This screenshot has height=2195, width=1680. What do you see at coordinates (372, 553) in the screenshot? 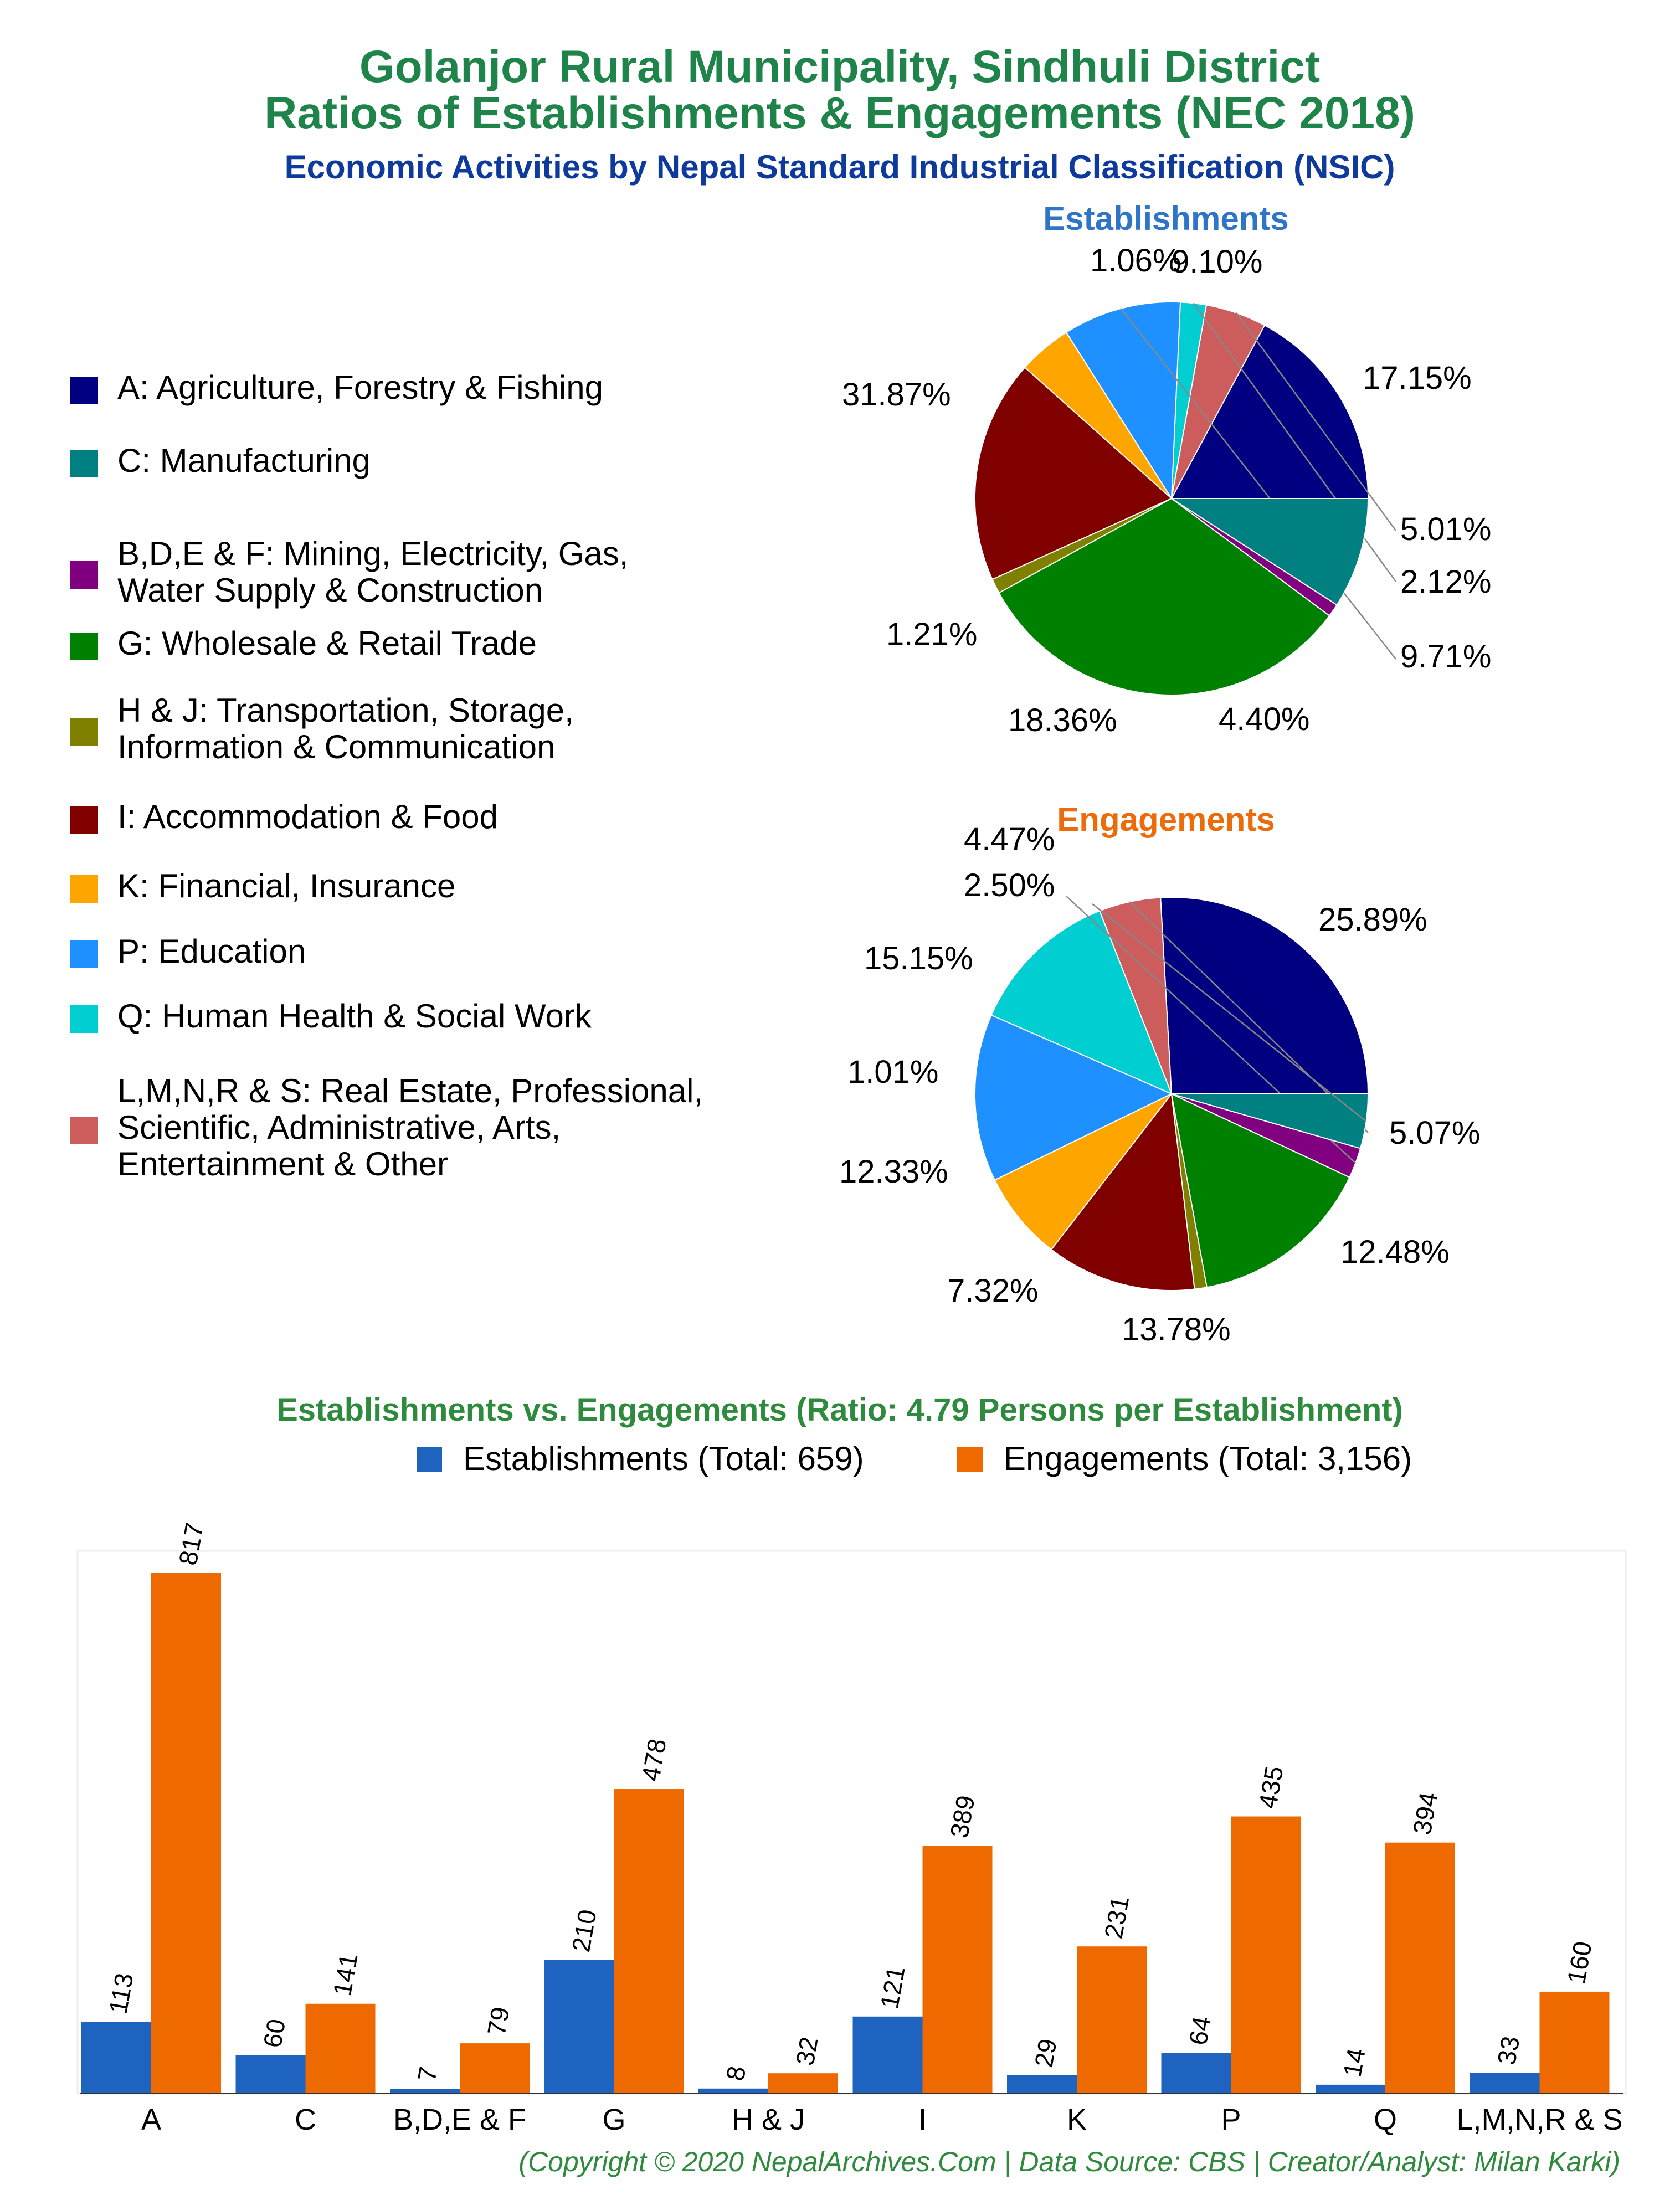
I see `legend-label: B,D,E & F: Mining, Electricity, Gas,` at bounding box center [372, 553].